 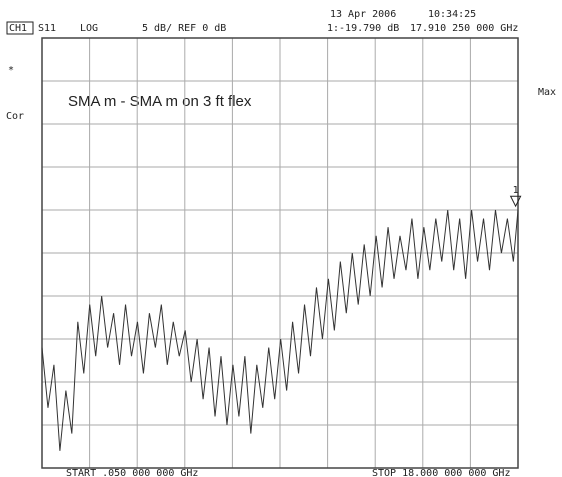 I want to click on status-cor: Cor, so click(x=15, y=116).